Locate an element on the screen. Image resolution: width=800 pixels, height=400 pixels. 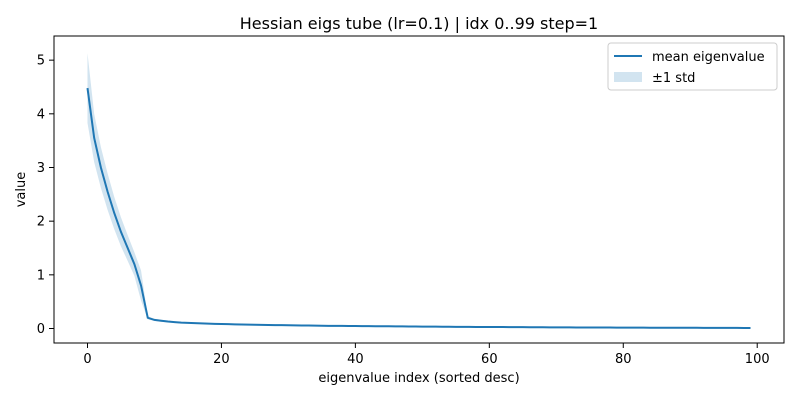
legend: mean eigenvalue ±1 std is located at coordinates (692, 66).